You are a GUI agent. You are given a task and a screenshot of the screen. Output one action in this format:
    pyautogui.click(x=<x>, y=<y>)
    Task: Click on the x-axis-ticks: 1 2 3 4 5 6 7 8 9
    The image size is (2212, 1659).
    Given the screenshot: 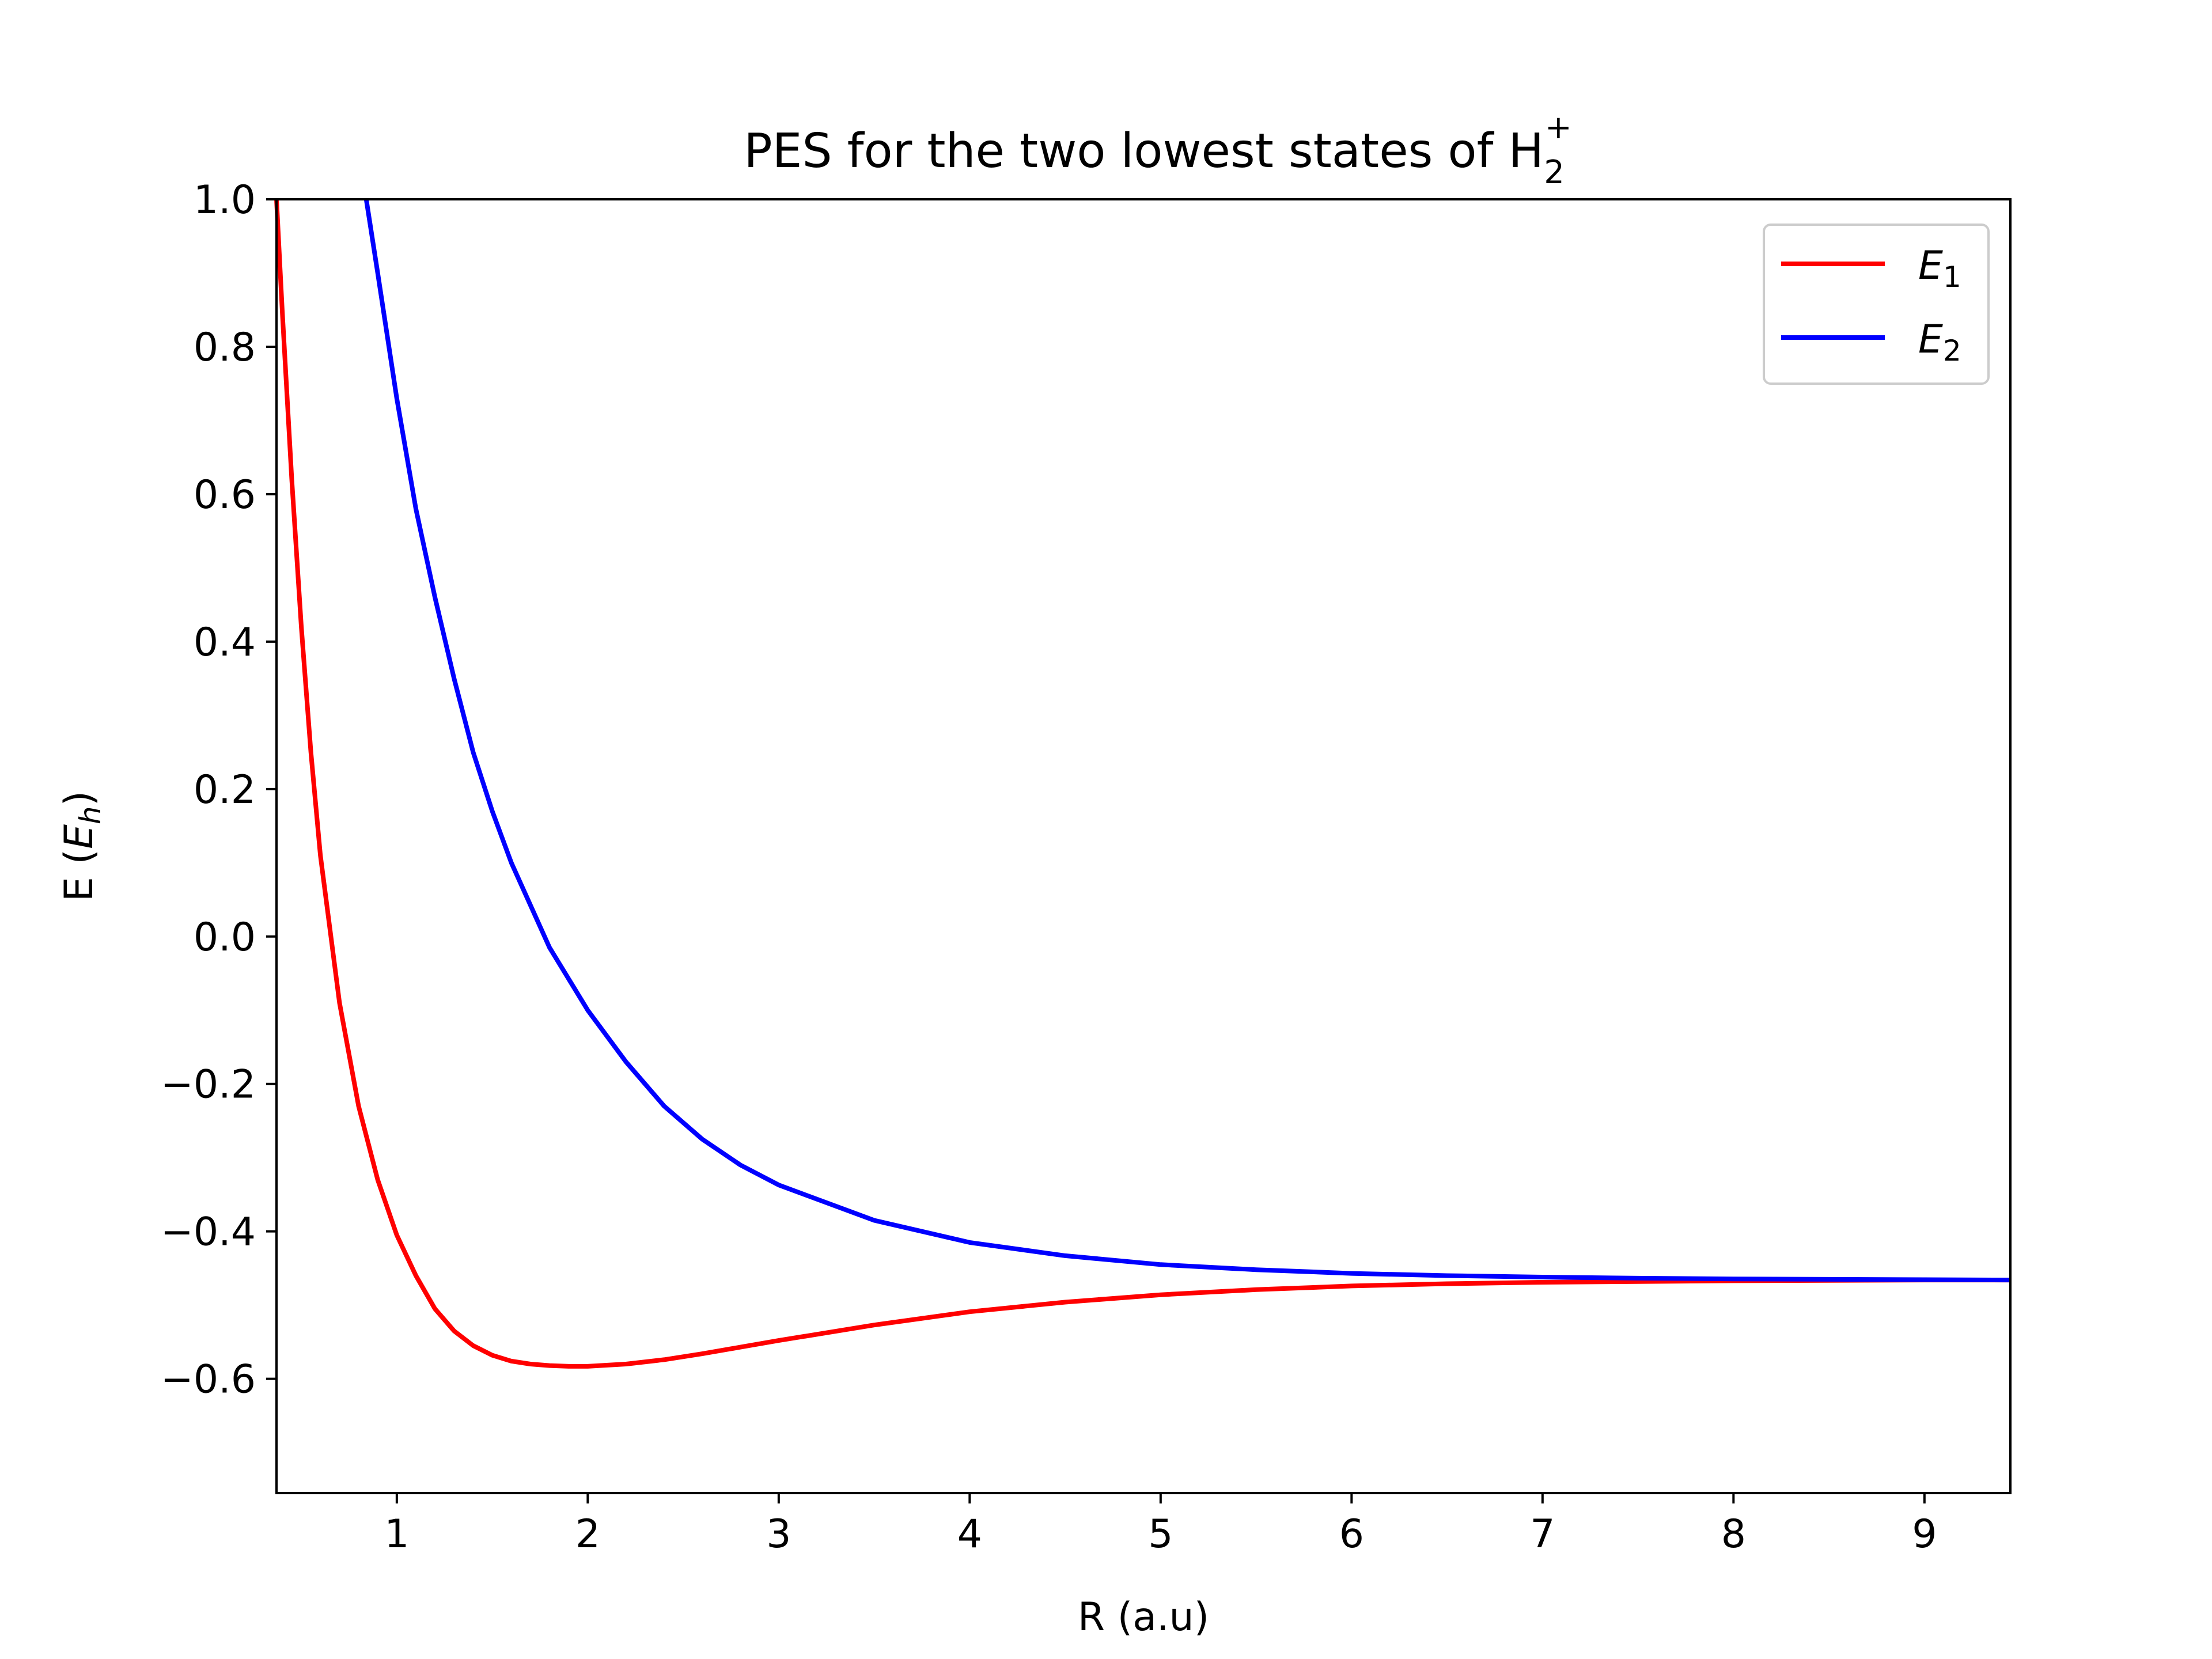 What is the action you would take?
    pyautogui.click(x=1160, y=1525)
    